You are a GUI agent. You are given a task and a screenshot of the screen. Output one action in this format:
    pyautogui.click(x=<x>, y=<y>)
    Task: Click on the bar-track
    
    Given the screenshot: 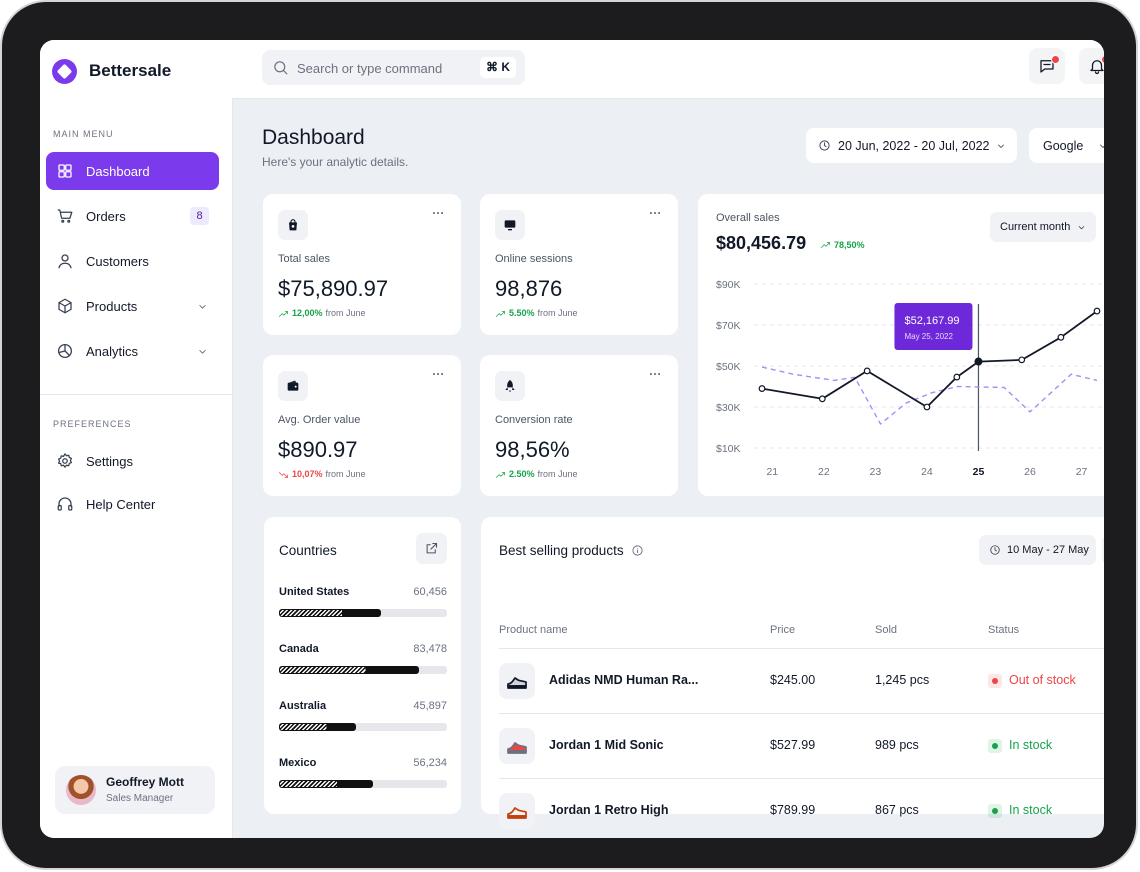 What is the action you would take?
    pyautogui.click(x=363, y=727)
    